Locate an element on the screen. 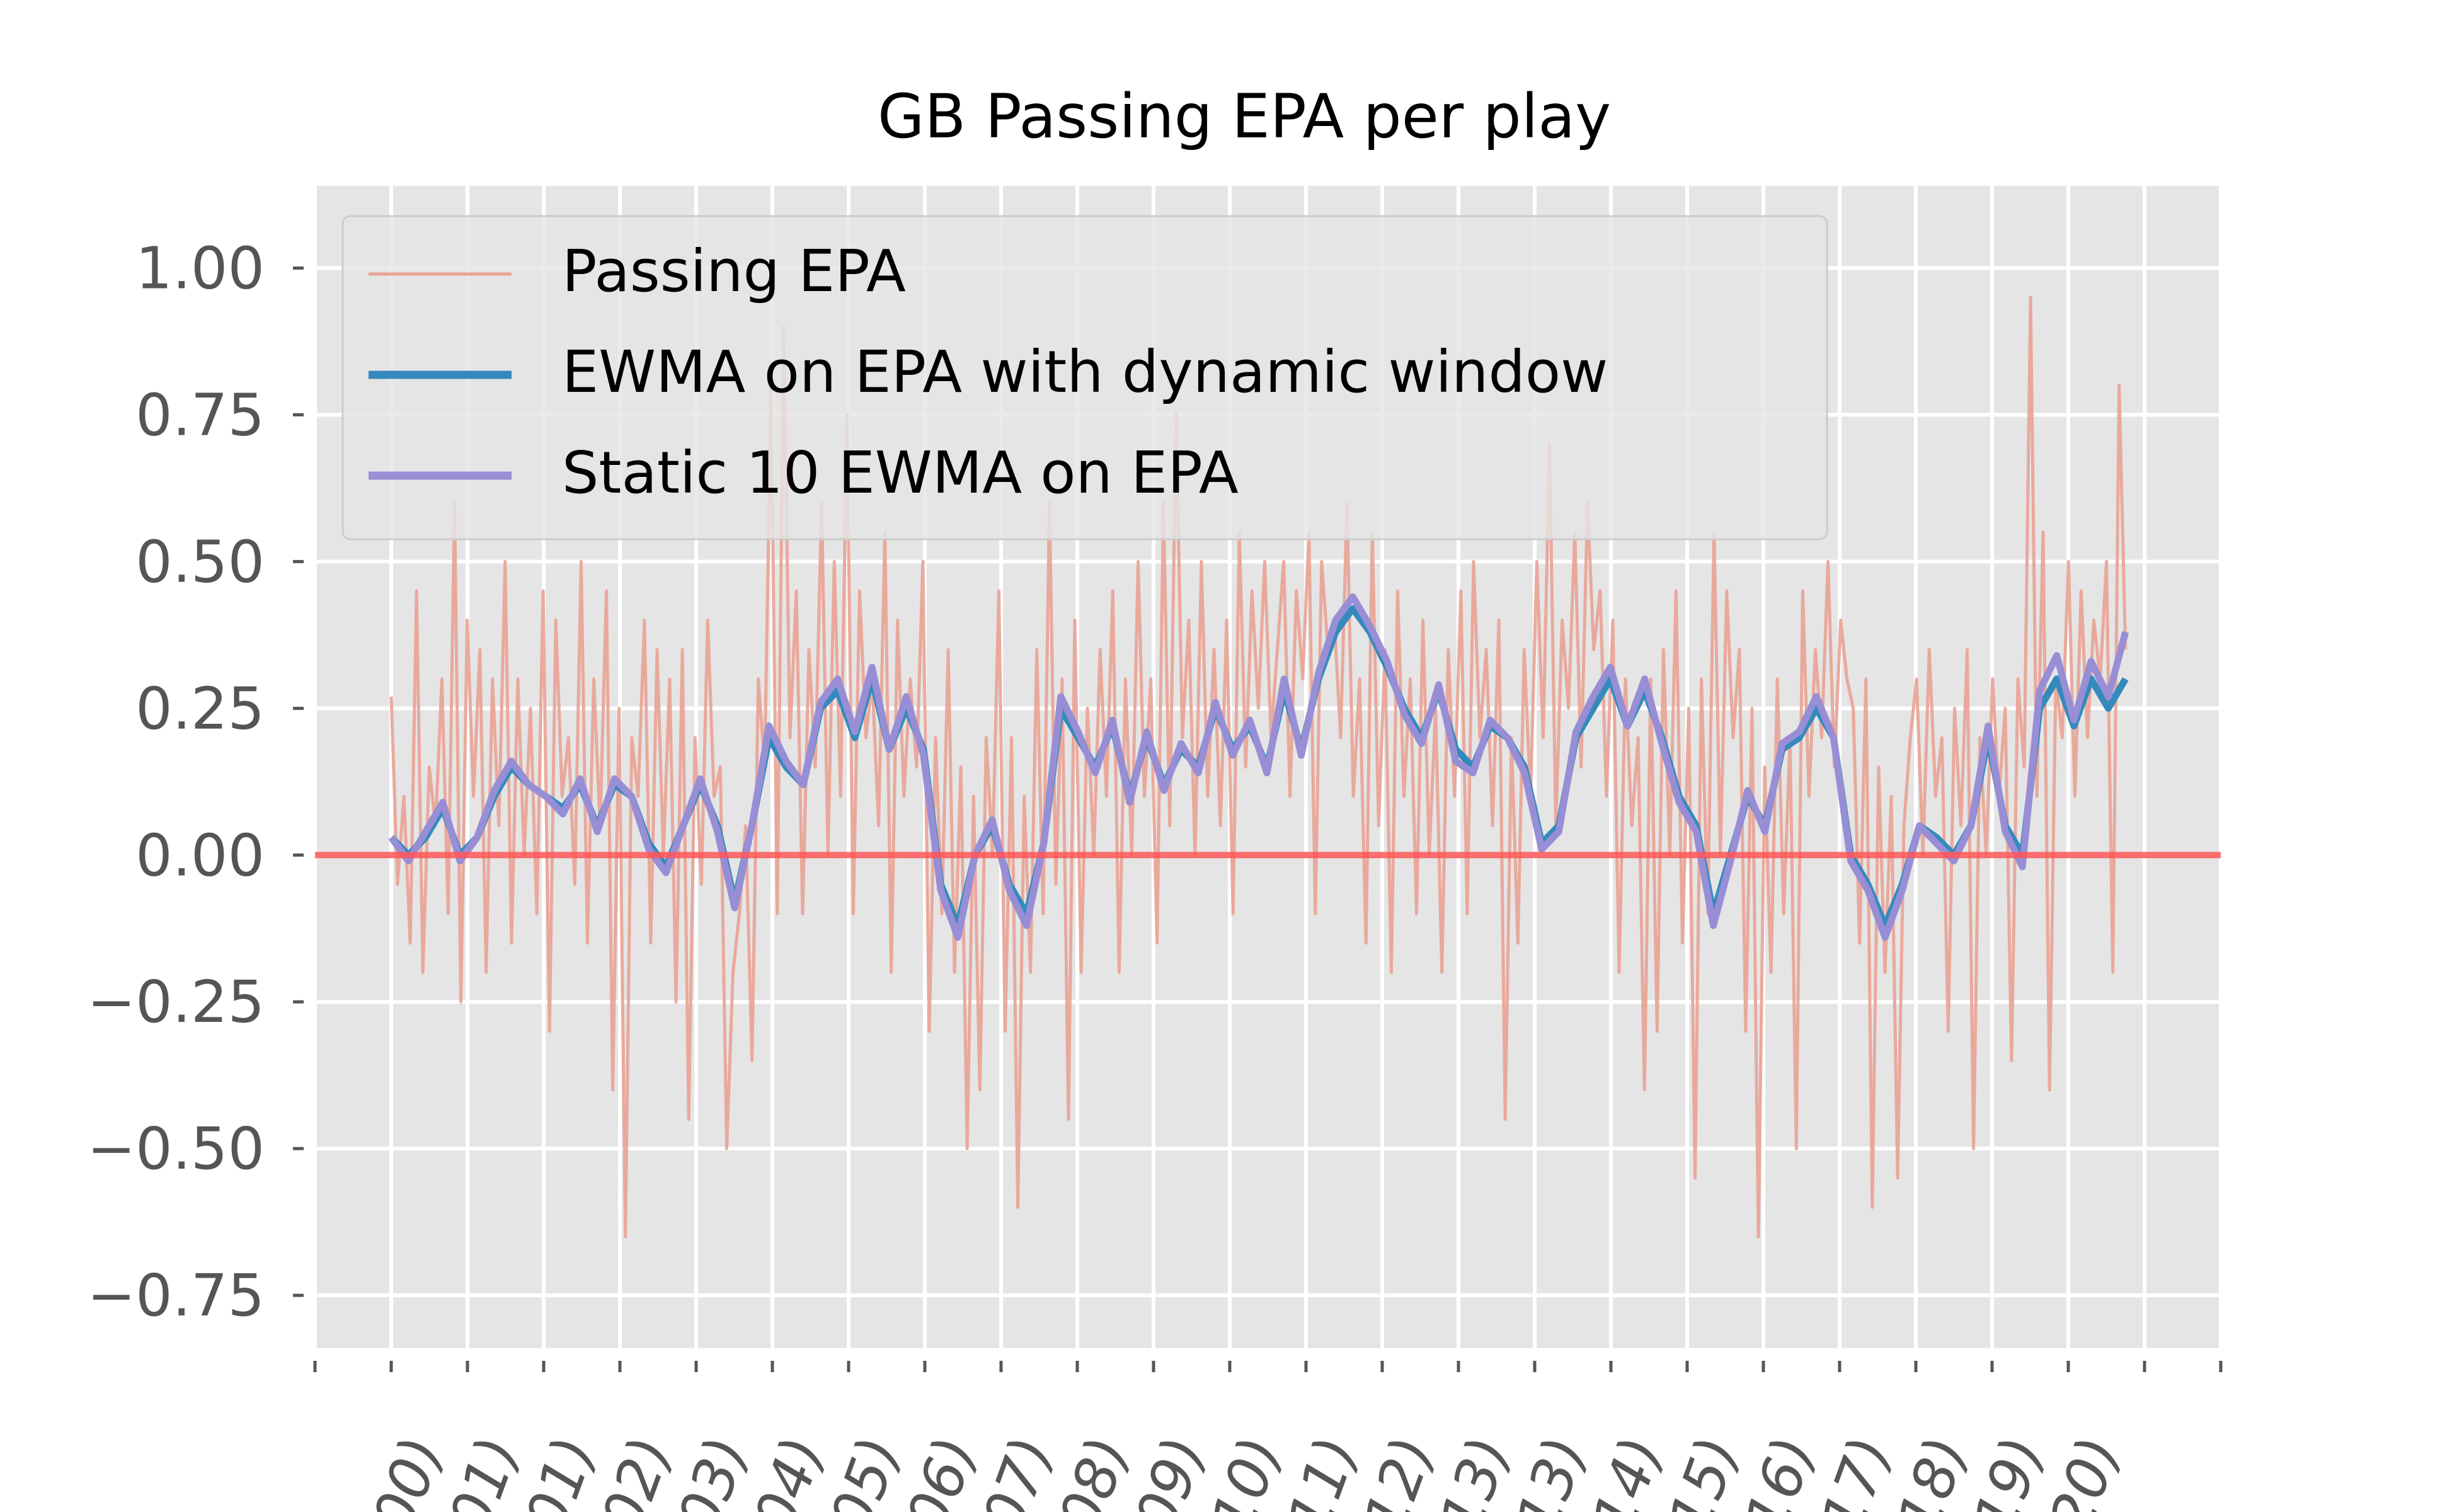 The image size is (2457, 1512). x-tick-label: 20) is located at coordinates (2085, 1470).